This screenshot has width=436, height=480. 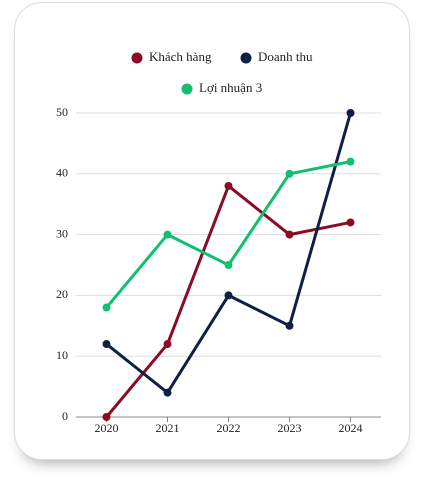 What do you see at coordinates (62, 355) in the screenshot?
I see `y-tick-label: 10` at bounding box center [62, 355].